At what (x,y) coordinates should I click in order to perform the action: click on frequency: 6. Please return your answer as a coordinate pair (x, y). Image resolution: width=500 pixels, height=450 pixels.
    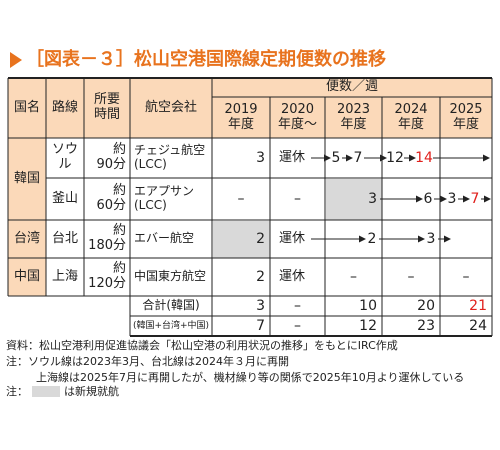
    Looking at the image, I should click on (428, 198).